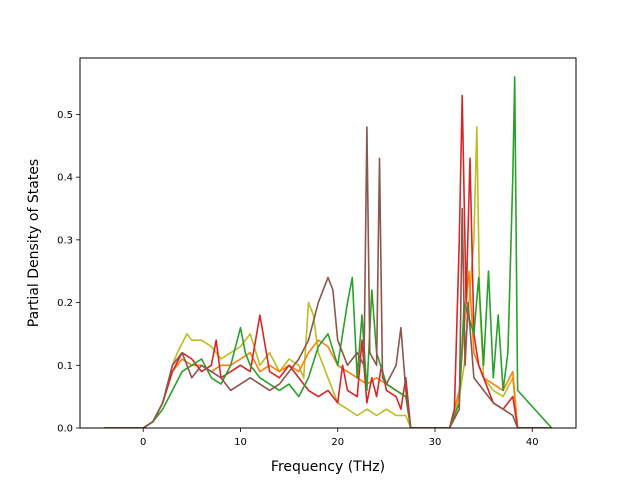  I want to click on x-tick-label: 10, so click(240, 442).